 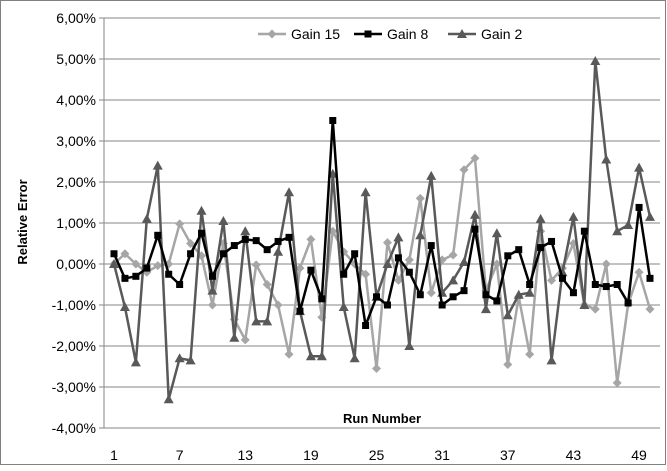 What do you see at coordinates (74, 305) in the screenshot?
I see `y-tick-label: -1,00%` at bounding box center [74, 305].